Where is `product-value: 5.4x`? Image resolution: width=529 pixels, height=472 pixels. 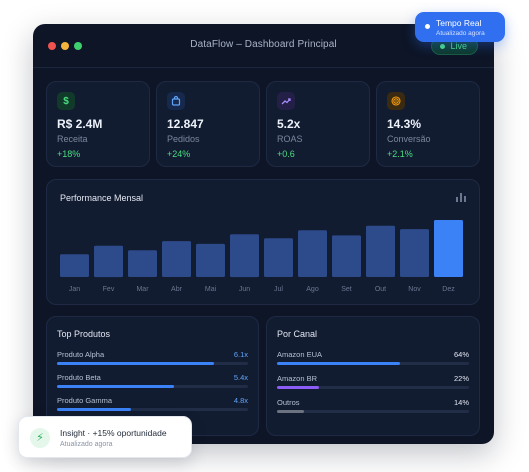 product-value: 5.4x is located at coordinates (240, 377).